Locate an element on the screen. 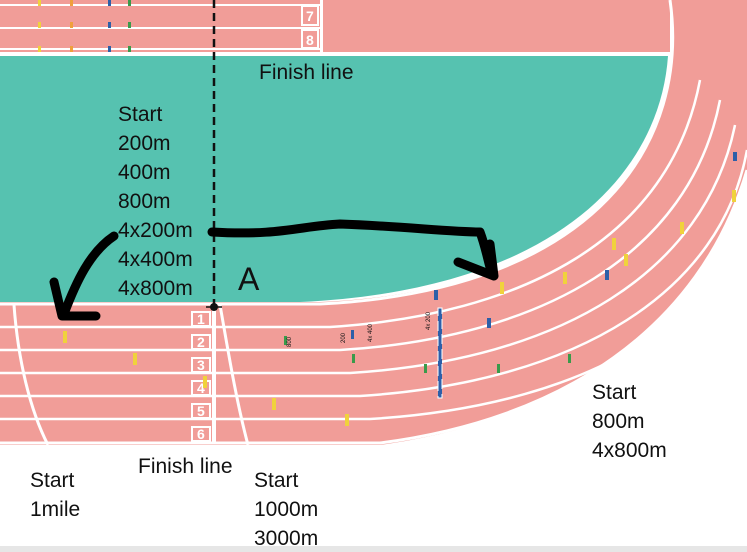 The width and height of the screenshot is (747, 552). lane-number: 5 is located at coordinates (201, 411).